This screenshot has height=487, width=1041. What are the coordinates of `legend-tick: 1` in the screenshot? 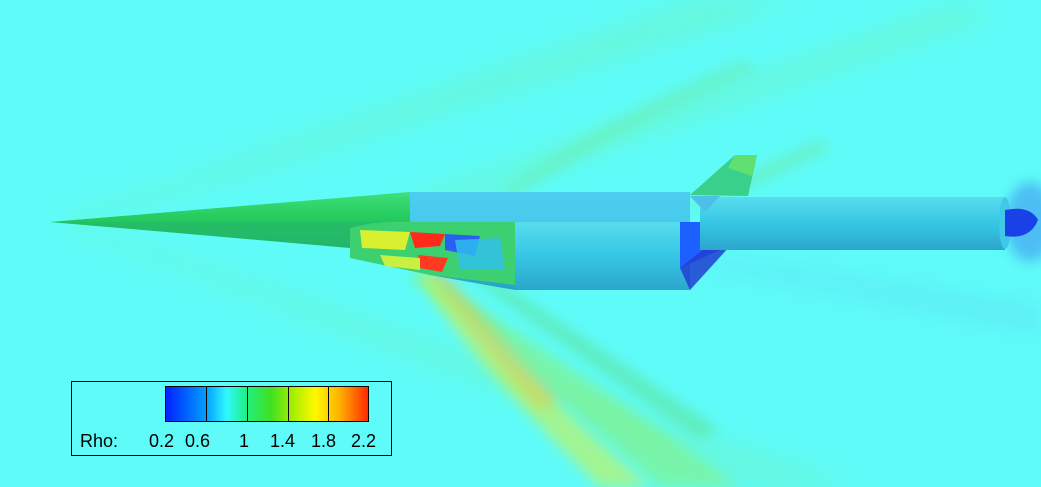 It's located at (244, 441).